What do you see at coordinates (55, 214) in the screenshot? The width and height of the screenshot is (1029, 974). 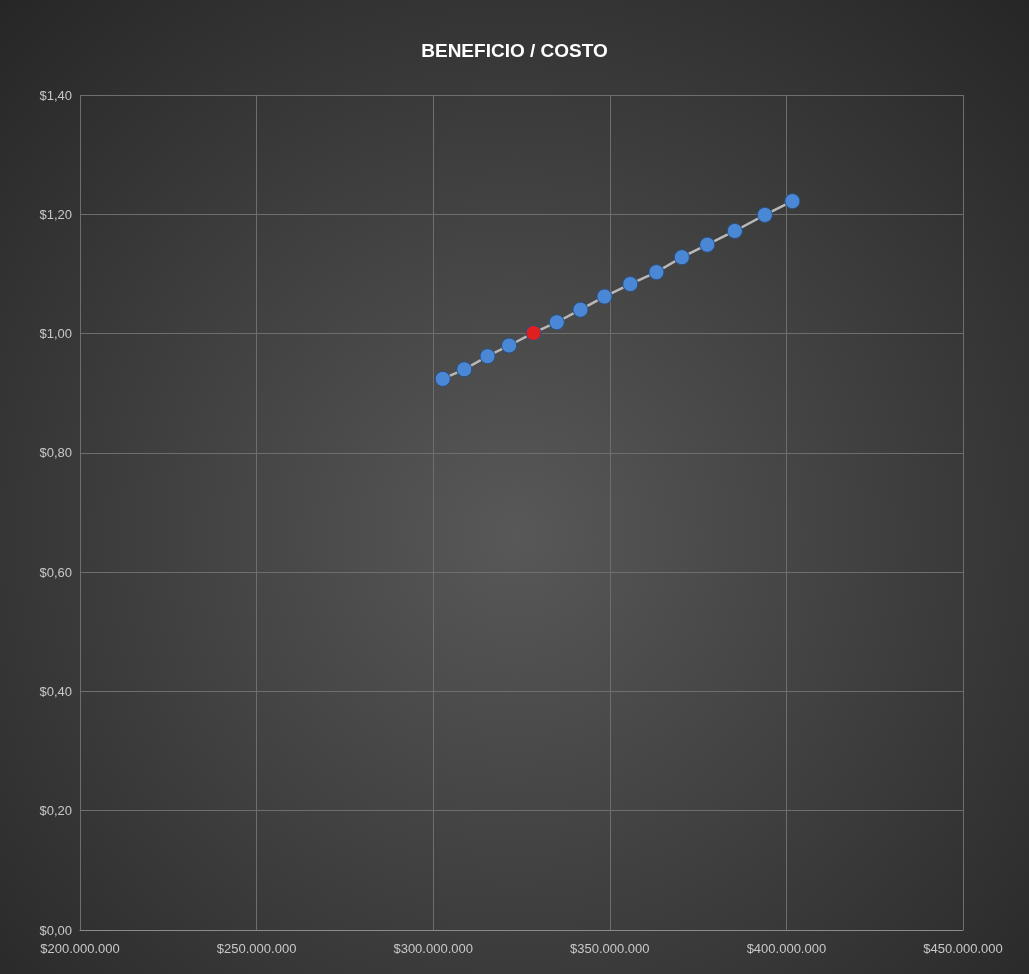 I see `y-tick-label: $1,20` at bounding box center [55, 214].